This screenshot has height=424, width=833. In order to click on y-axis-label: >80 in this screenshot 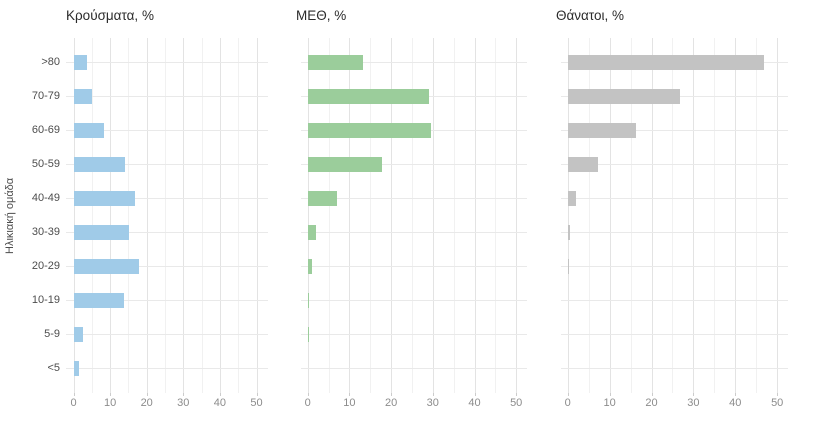, I will do `click(50, 62)`.